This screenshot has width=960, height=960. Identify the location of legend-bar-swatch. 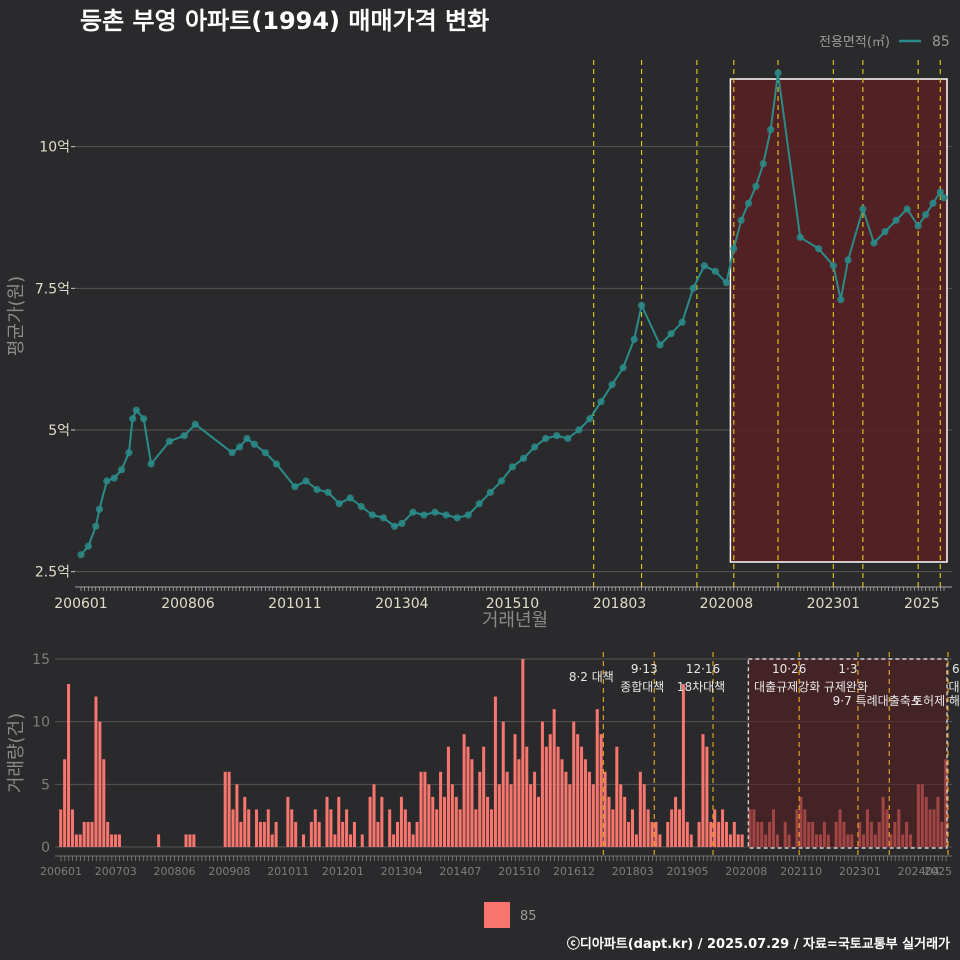
(497, 915).